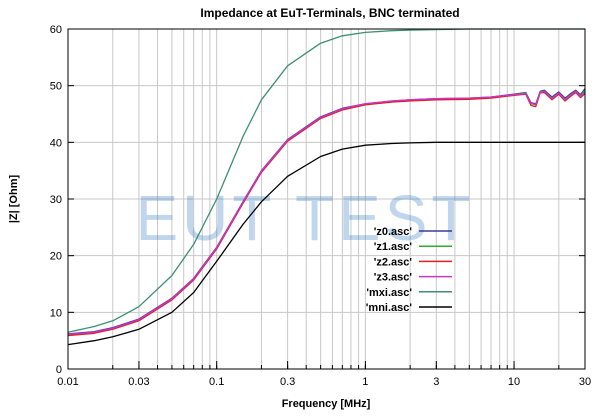 This screenshot has height=420, width=600. I want to click on x-tick-label: 3, so click(436, 382).